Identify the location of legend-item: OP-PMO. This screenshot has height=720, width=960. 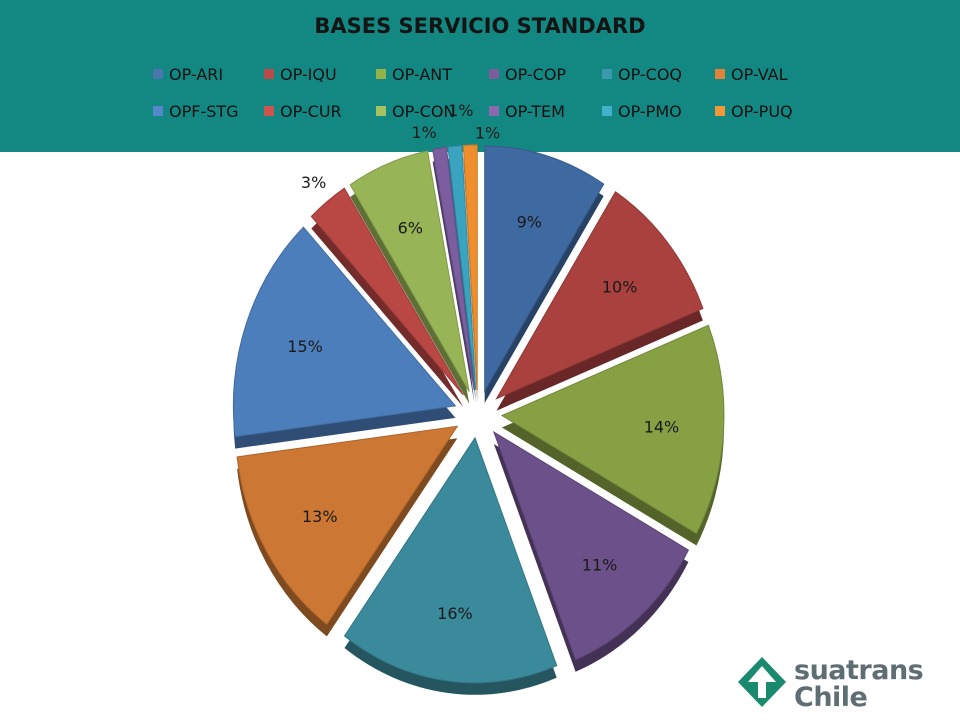
(658, 111).